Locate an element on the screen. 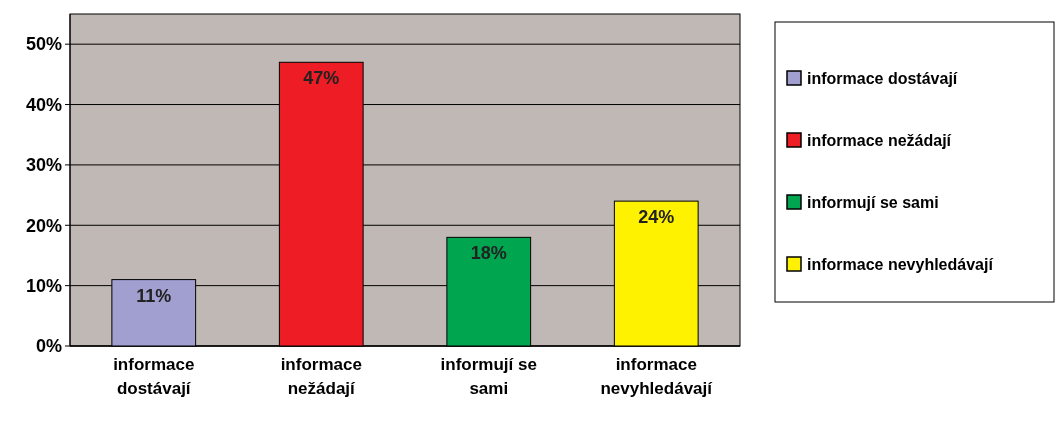  legend-label: informace nevyhledávají is located at coordinates (900, 264).